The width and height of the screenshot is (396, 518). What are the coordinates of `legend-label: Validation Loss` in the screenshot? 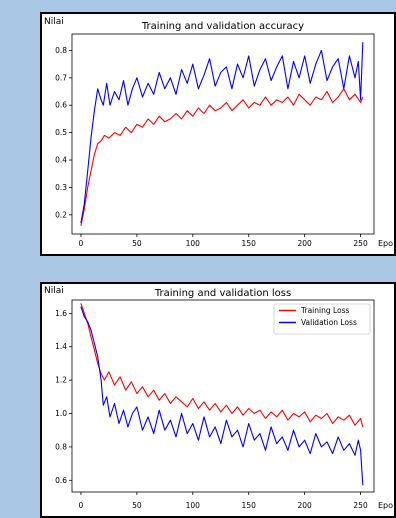 It's located at (329, 322).